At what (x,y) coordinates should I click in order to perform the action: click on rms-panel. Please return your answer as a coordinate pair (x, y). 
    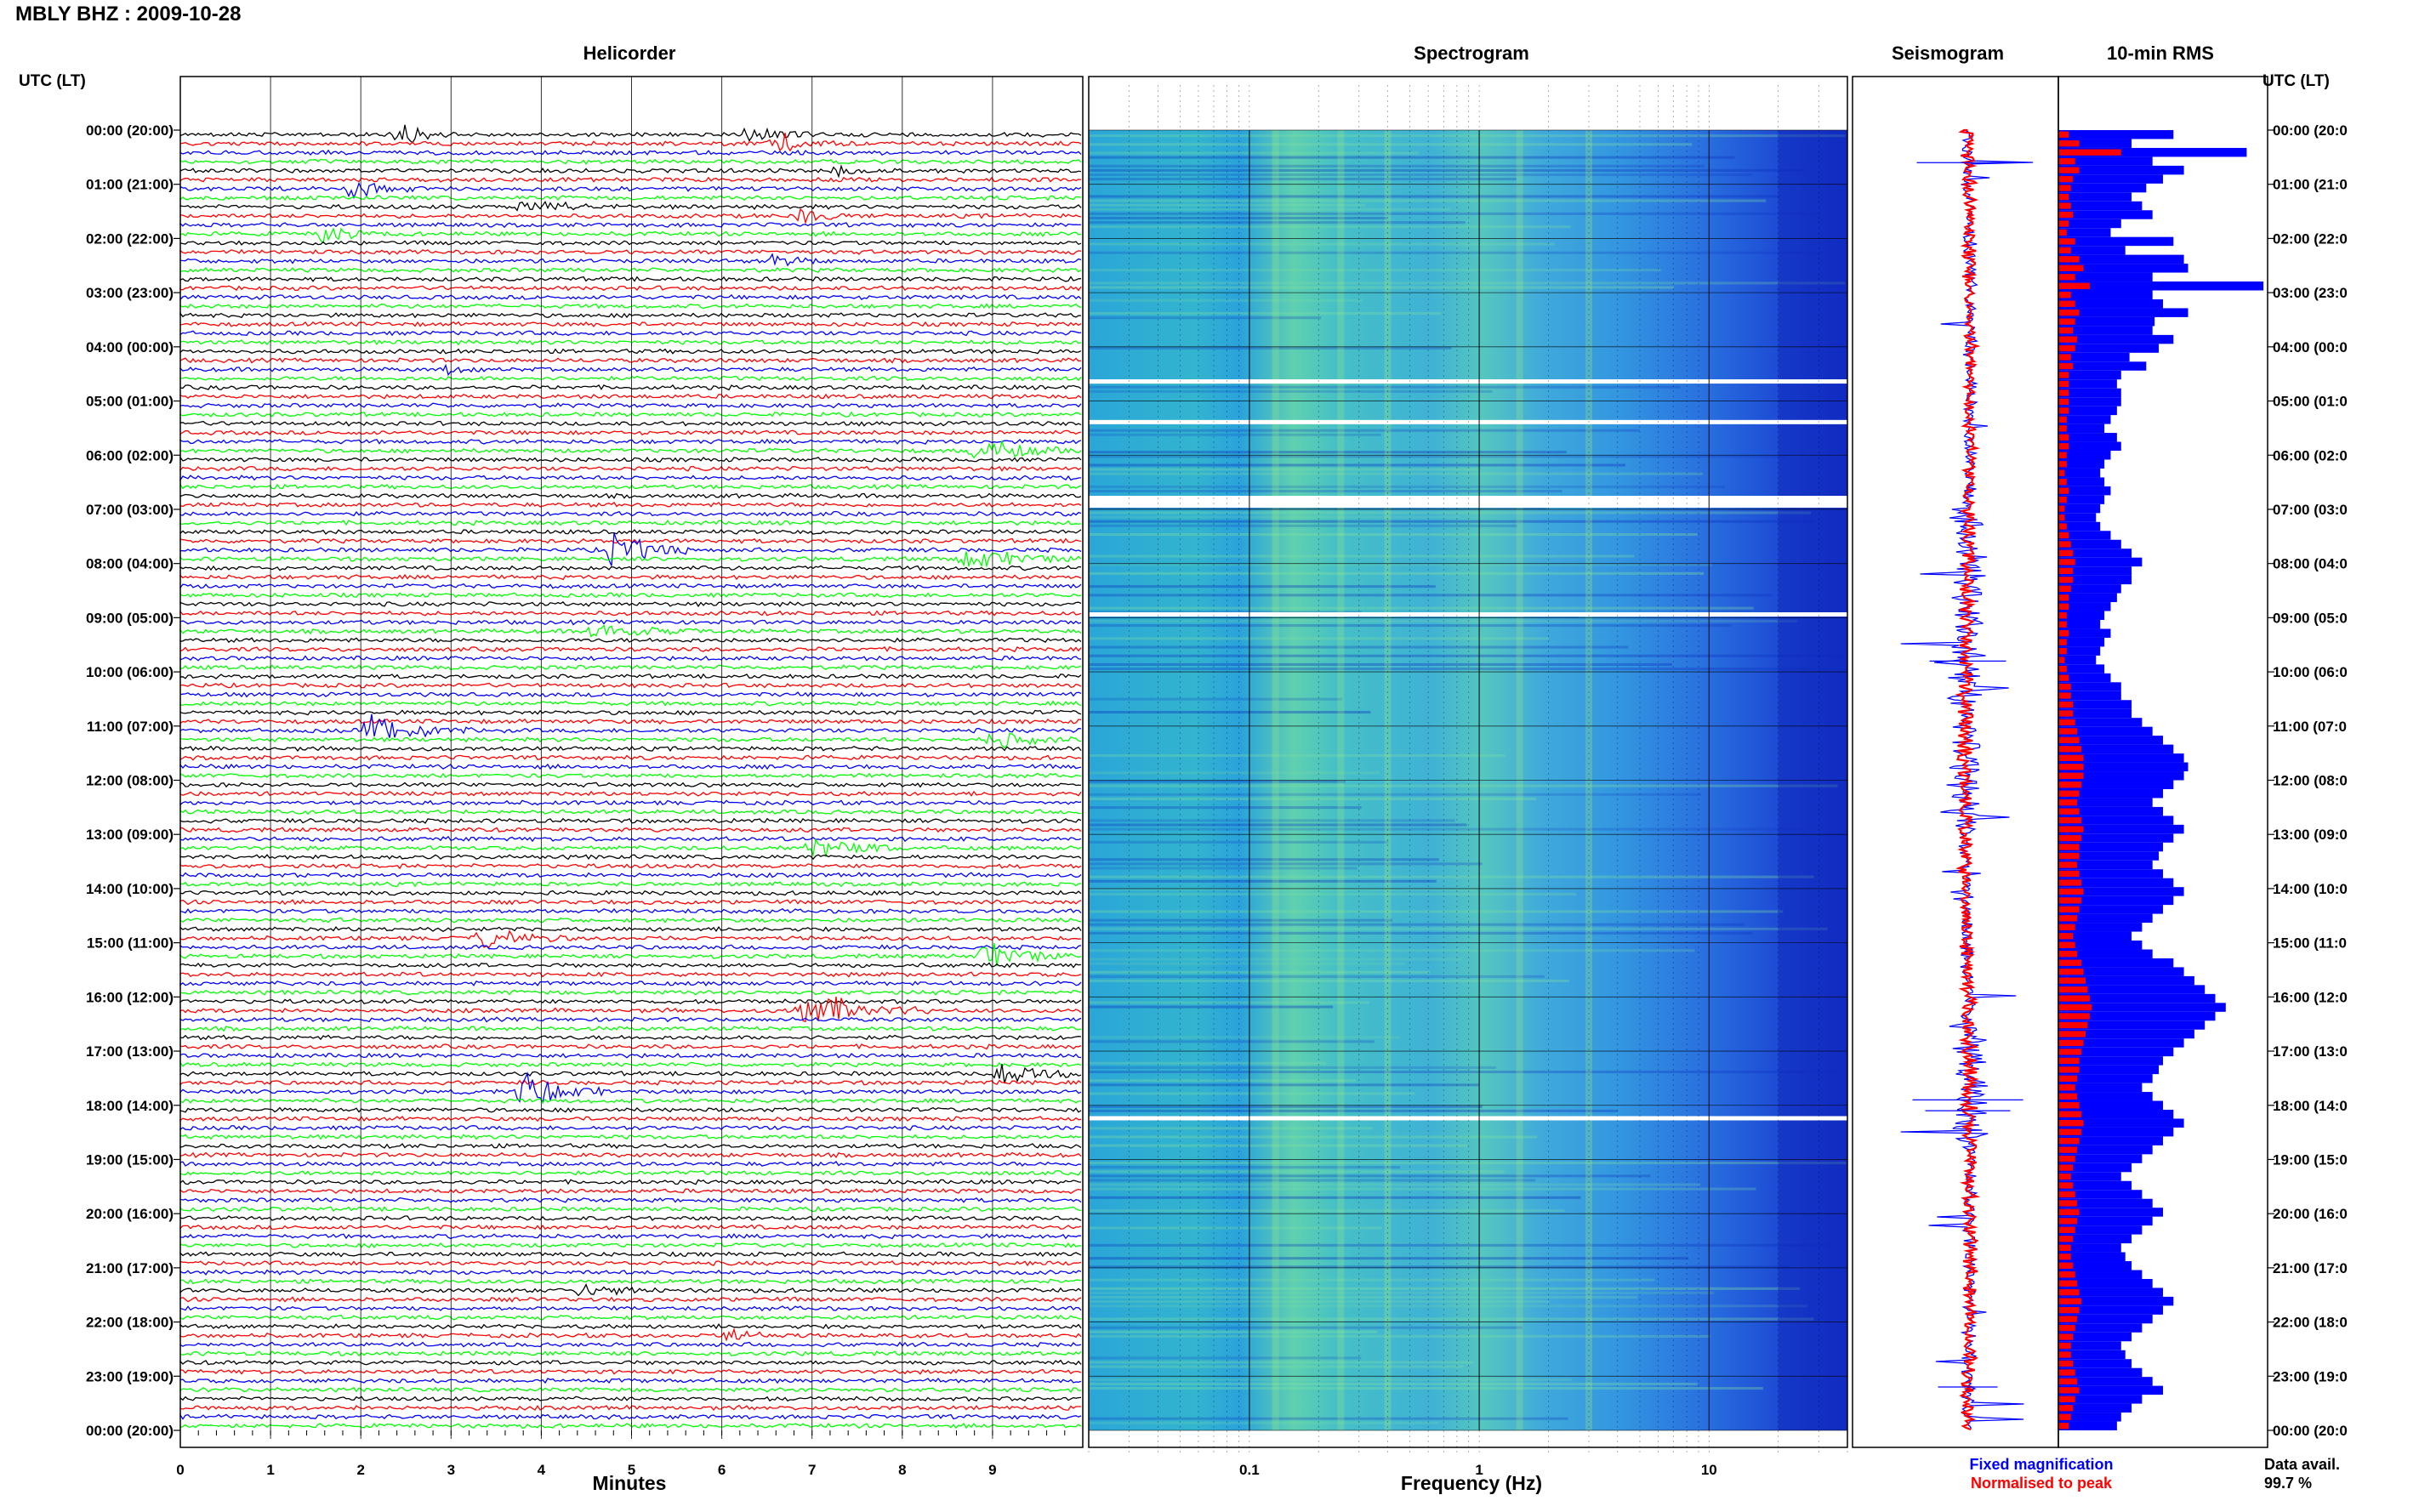
    Looking at the image, I should click on (2161, 780).